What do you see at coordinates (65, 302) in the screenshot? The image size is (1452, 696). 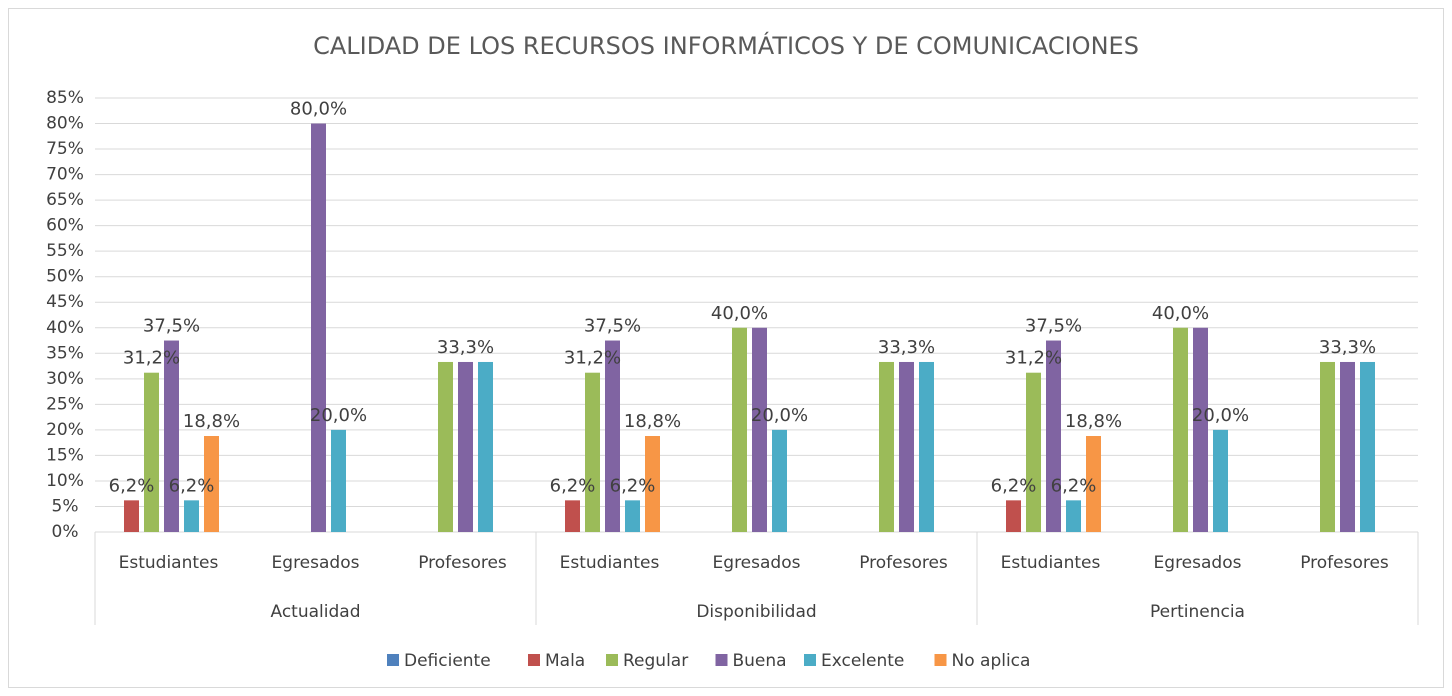 I see `y-tick-label: 45%` at bounding box center [65, 302].